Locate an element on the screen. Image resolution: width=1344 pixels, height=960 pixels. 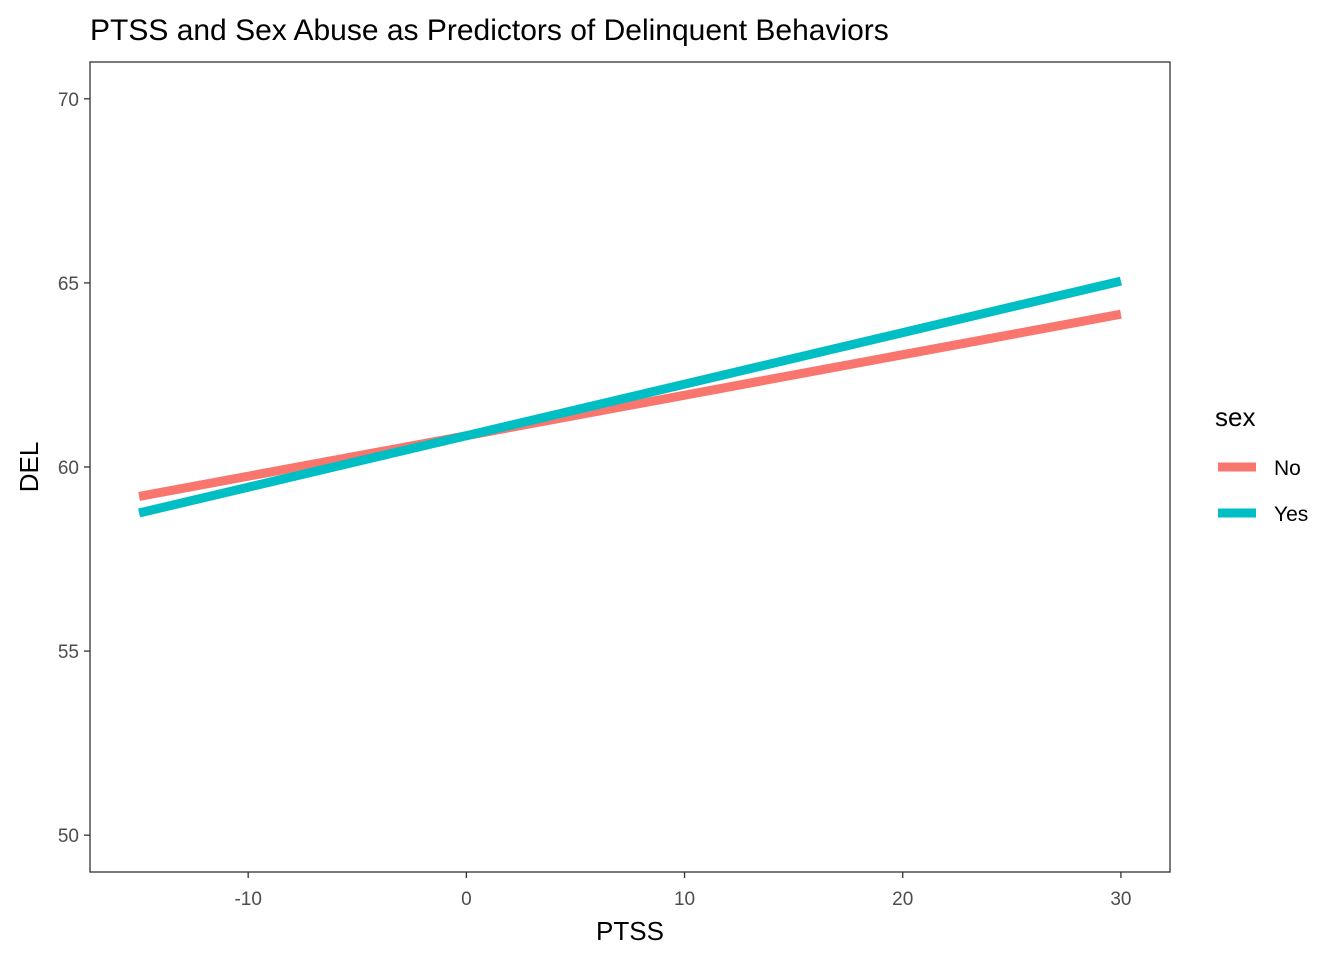
x-tick-label: 0 is located at coordinates (466, 899).